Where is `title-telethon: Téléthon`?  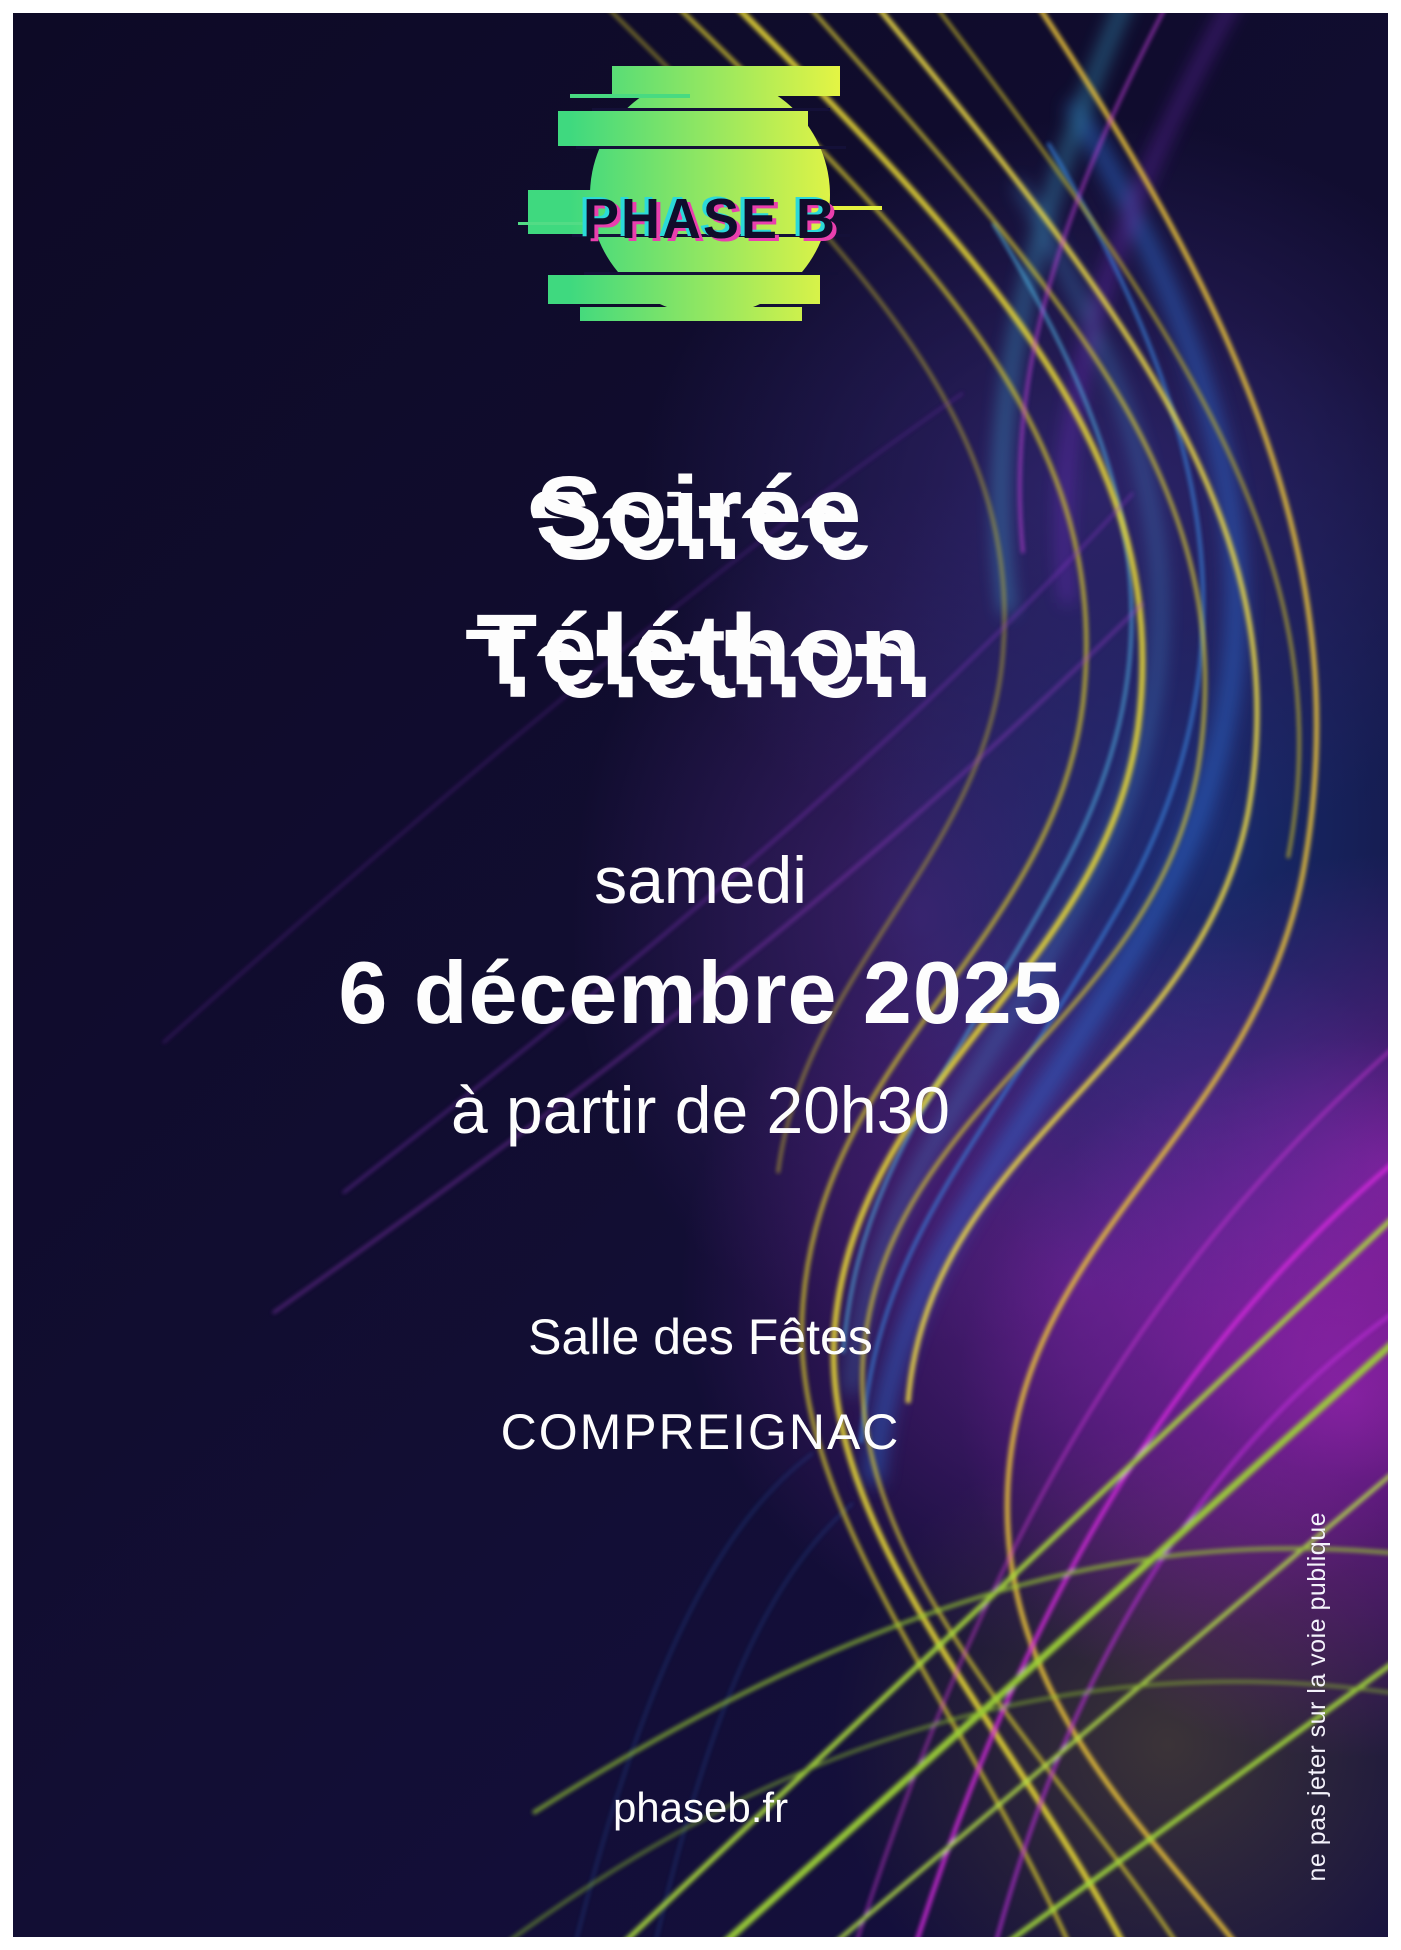 title-telethon: Téléthon is located at coordinates (700, 650).